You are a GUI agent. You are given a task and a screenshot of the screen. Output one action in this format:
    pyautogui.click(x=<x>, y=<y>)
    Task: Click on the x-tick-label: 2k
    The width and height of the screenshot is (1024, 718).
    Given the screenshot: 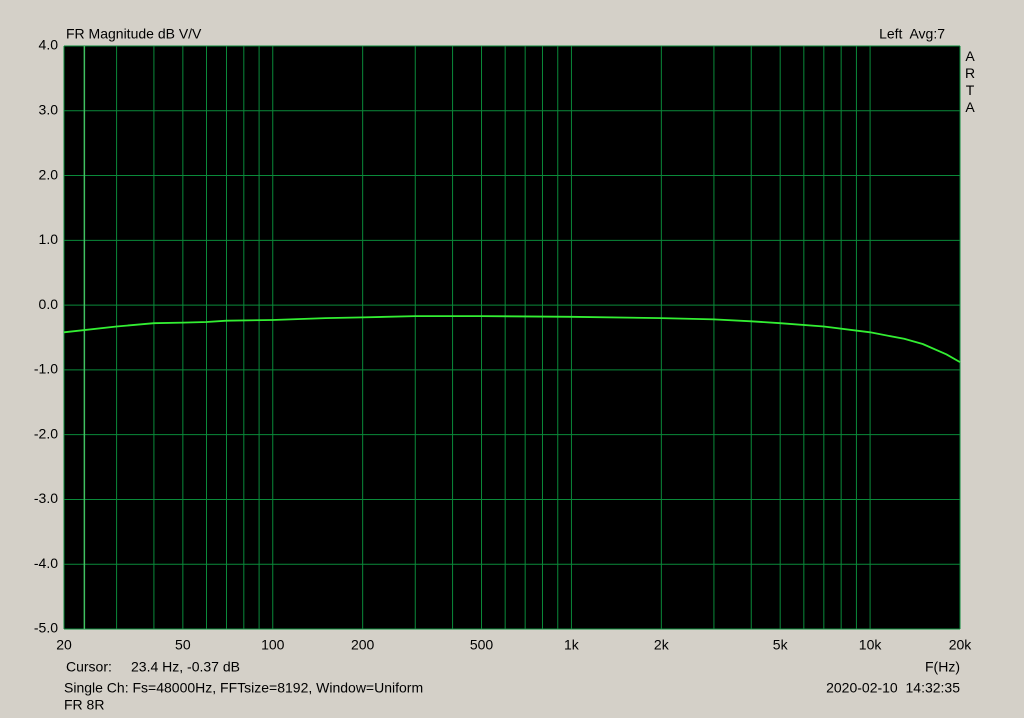 What is the action you would take?
    pyautogui.click(x=662, y=645)
    